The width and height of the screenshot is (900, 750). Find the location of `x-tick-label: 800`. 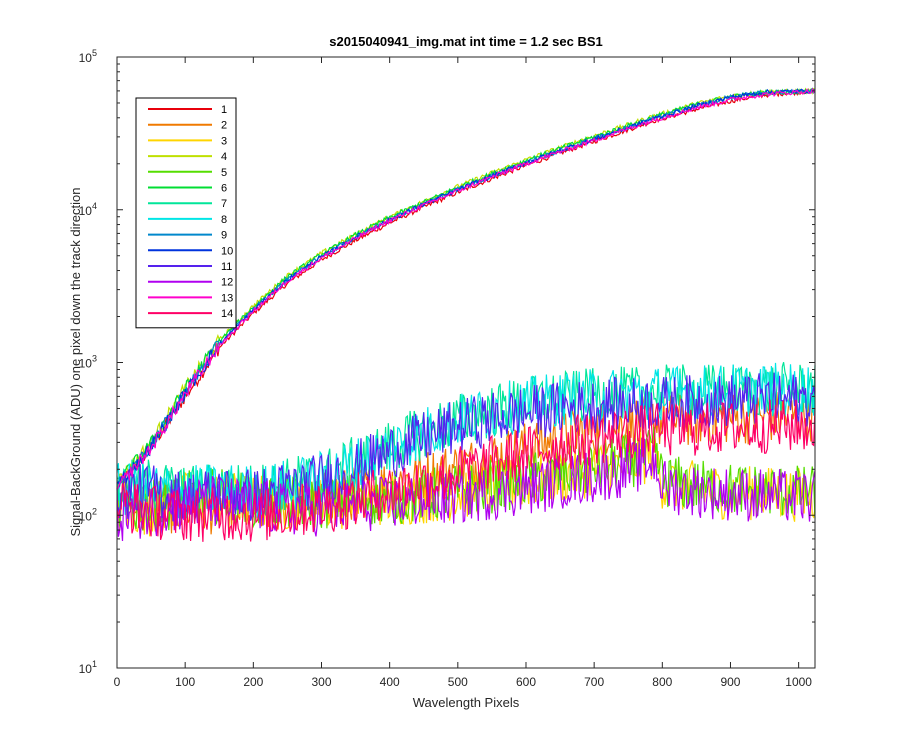

x-tick-label: 800 is located at coordinates (662, 682).